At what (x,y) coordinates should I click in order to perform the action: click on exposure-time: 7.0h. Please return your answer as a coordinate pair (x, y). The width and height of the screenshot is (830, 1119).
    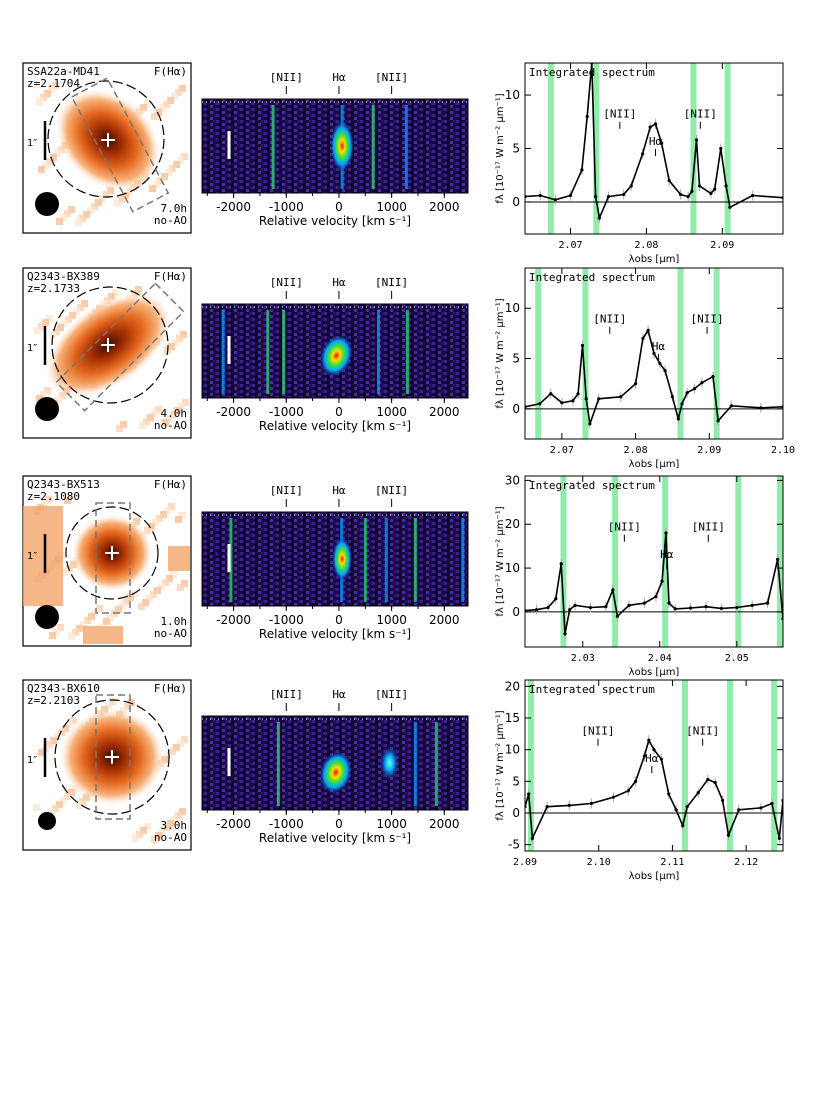
    Looking at the image, I should click on (174, 208).